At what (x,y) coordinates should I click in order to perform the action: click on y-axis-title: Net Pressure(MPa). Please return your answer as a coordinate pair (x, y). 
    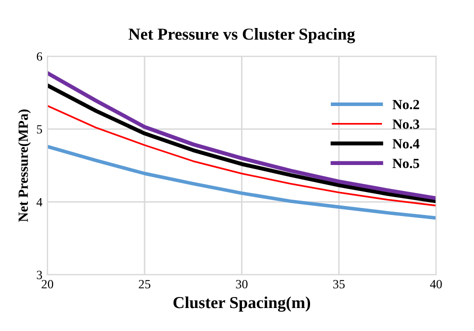
    Looking at the image, I should click on (24, 165).